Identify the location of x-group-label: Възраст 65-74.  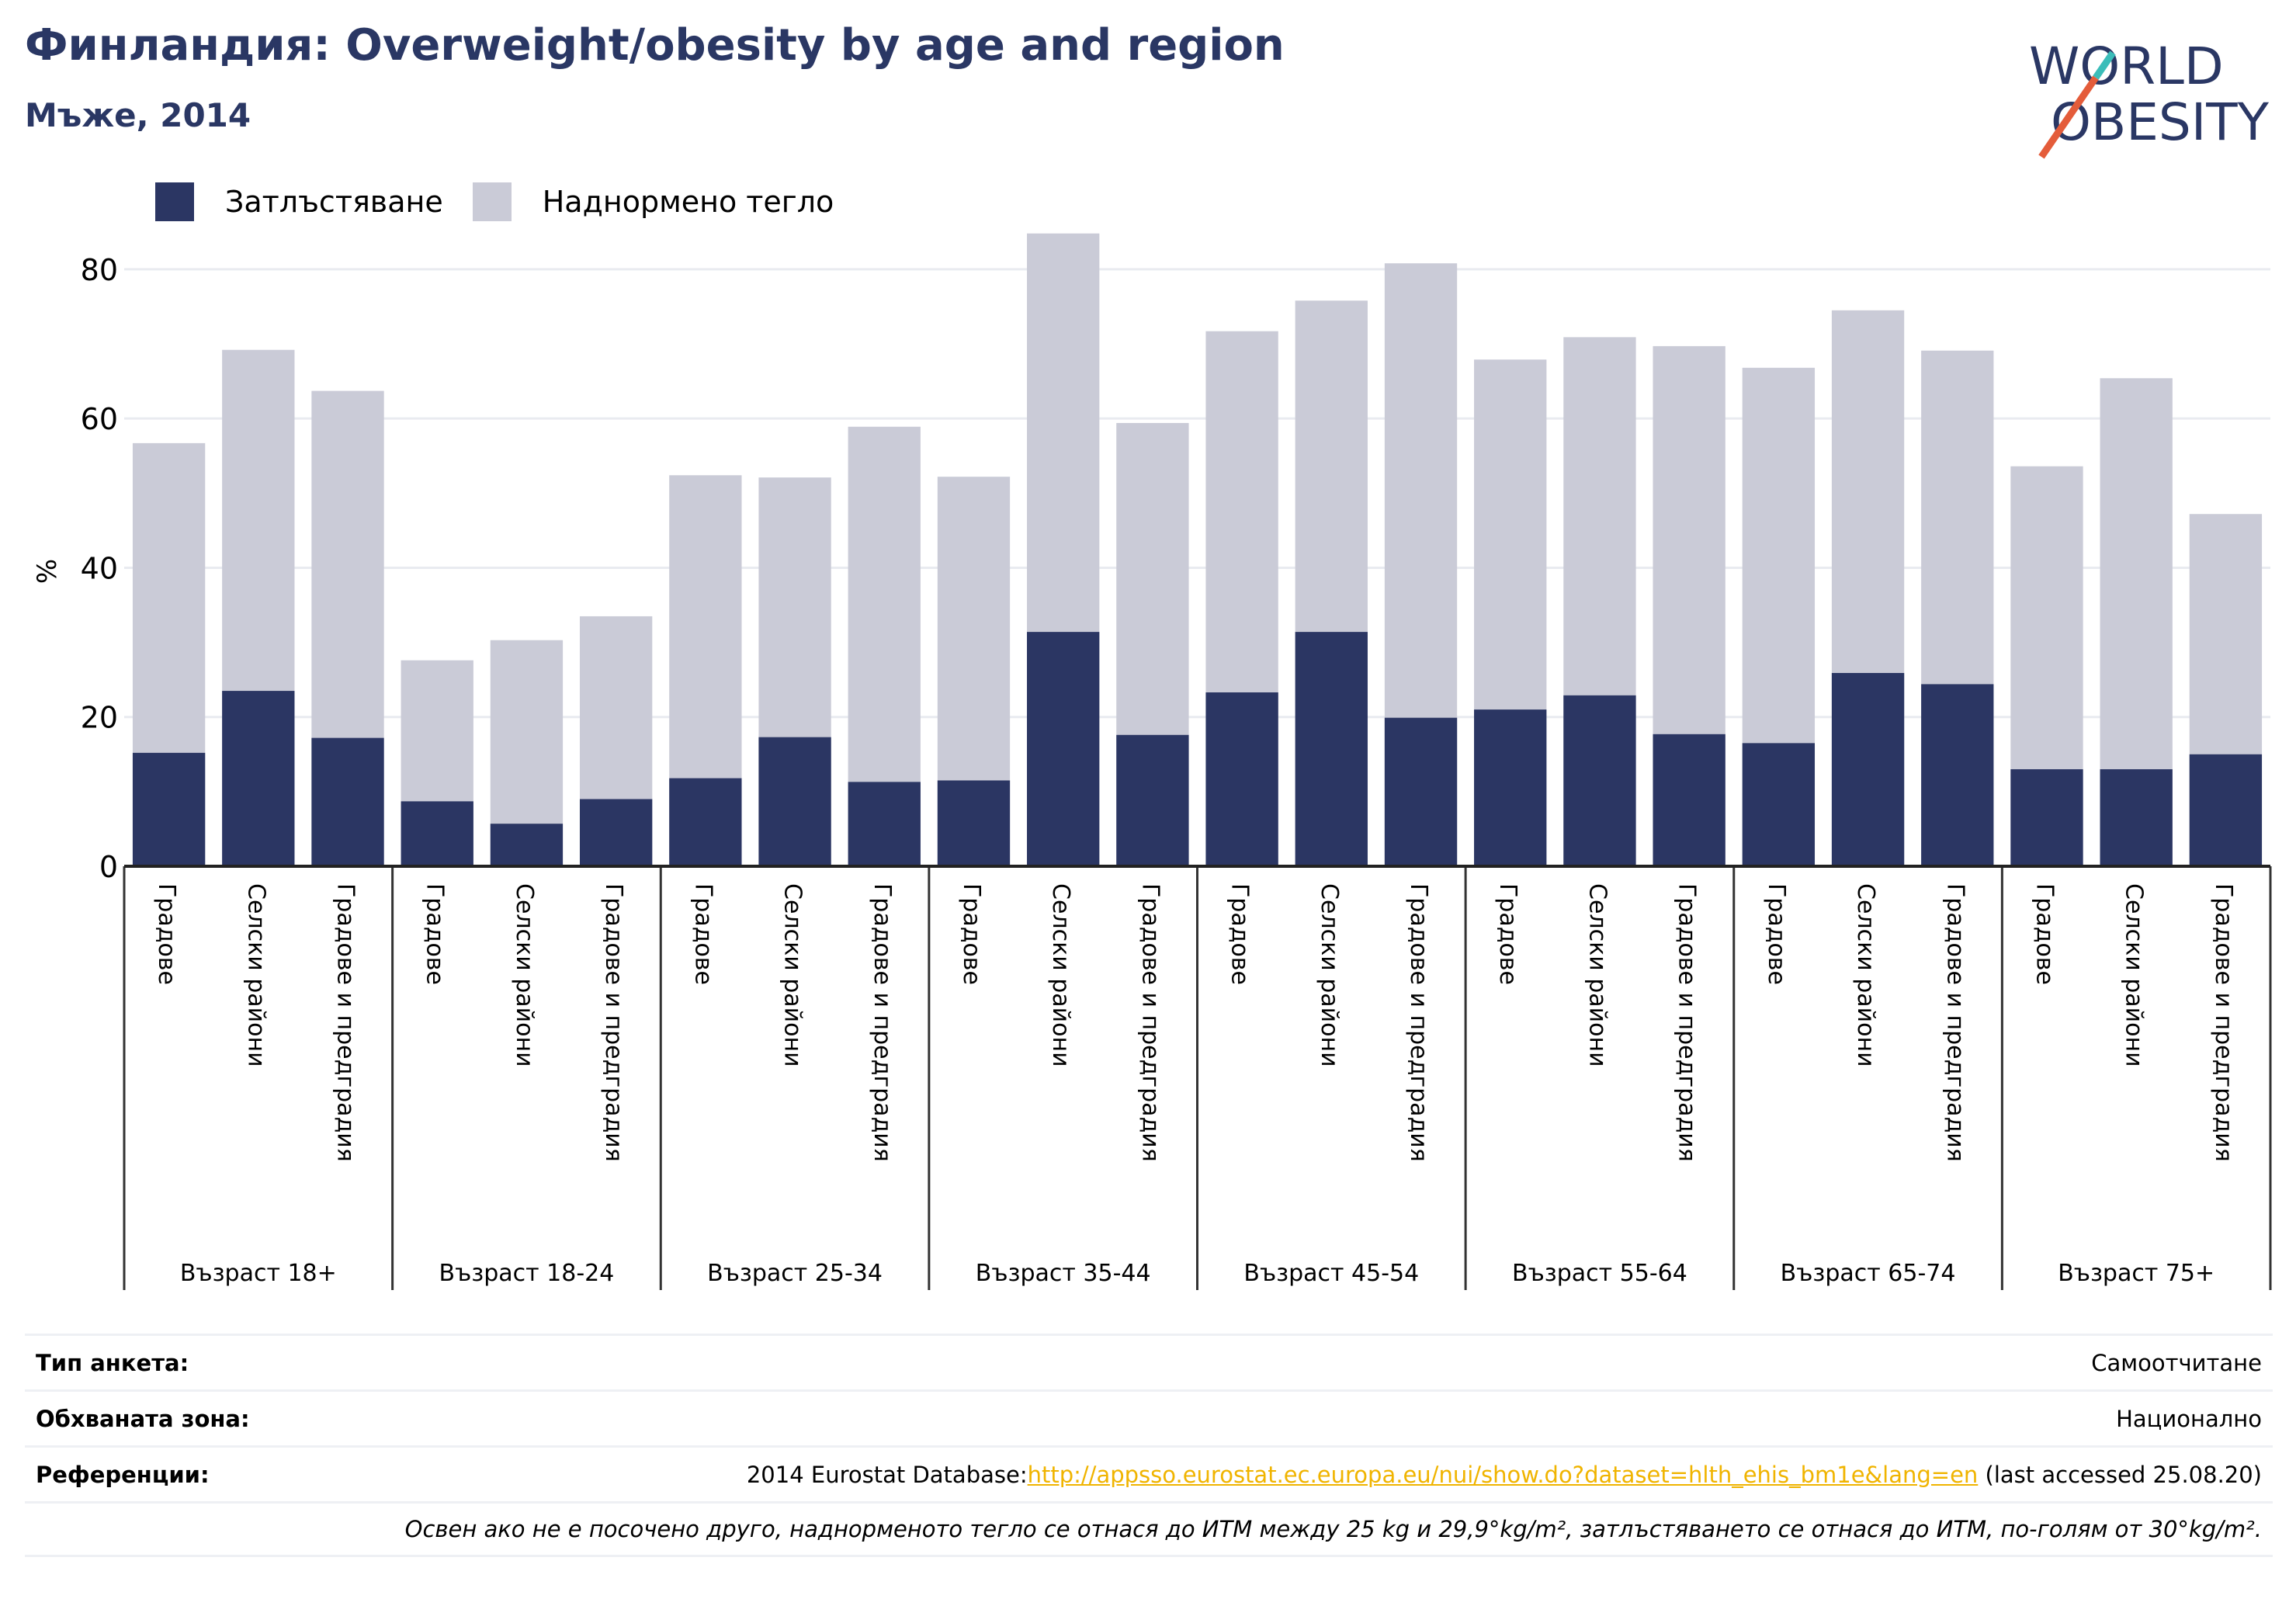
(1868, 1273).